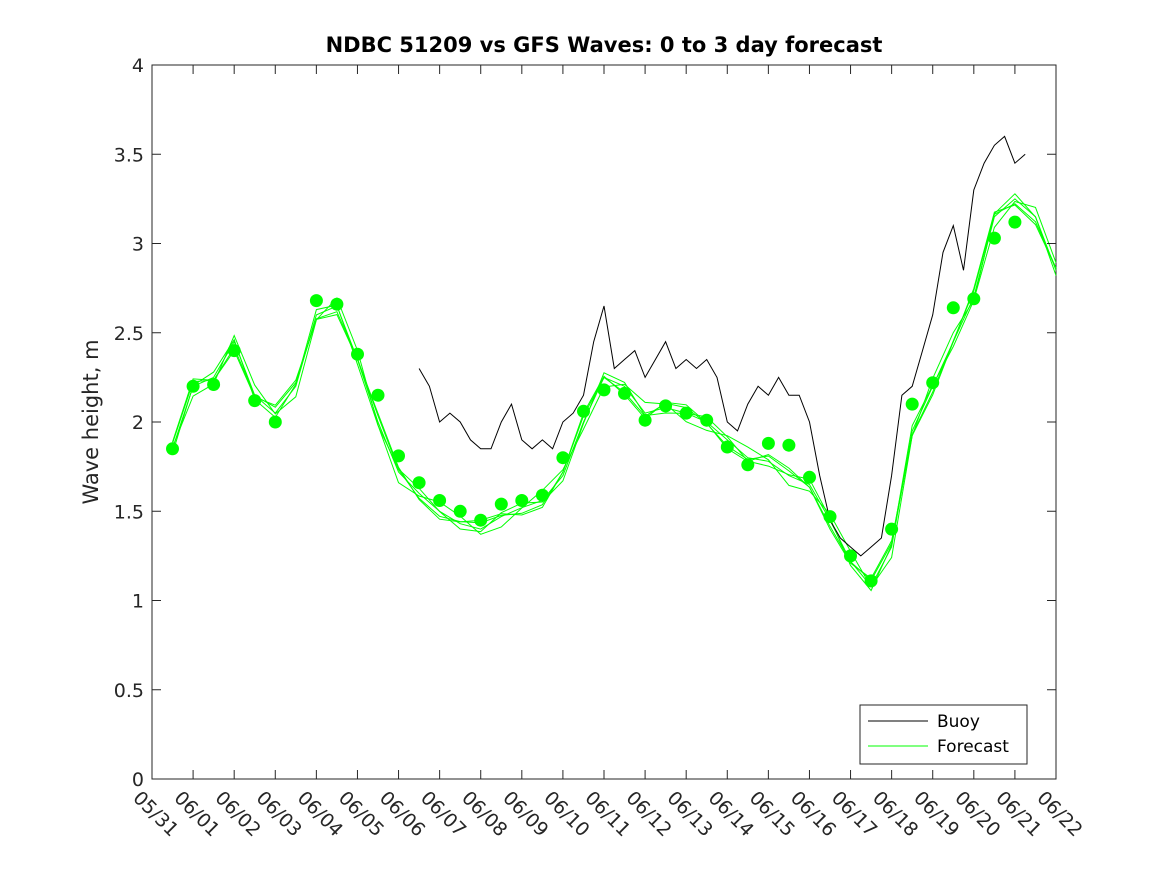 This screenshot has height=875, width=1167. What do you see at coordinates (936, 814) in the screenshot?
I see `x-tick-label: 06/19` at bounding box center [936, 814].